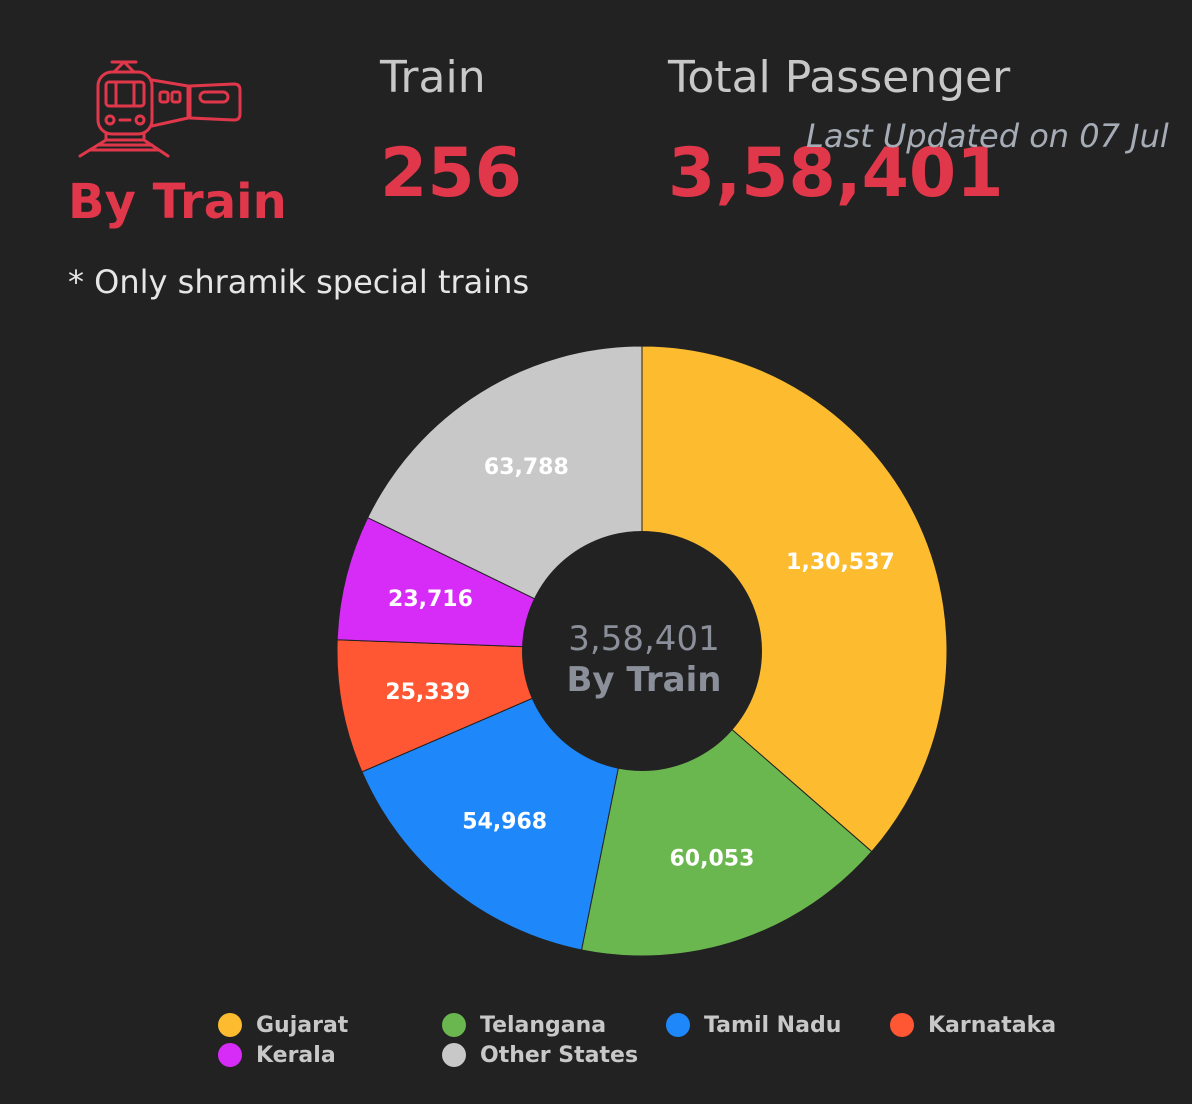  What do you see at coordinates (559, 1055) in the screenshot?
I see `legend-label: Other States` at bounding box center [559, 1055].